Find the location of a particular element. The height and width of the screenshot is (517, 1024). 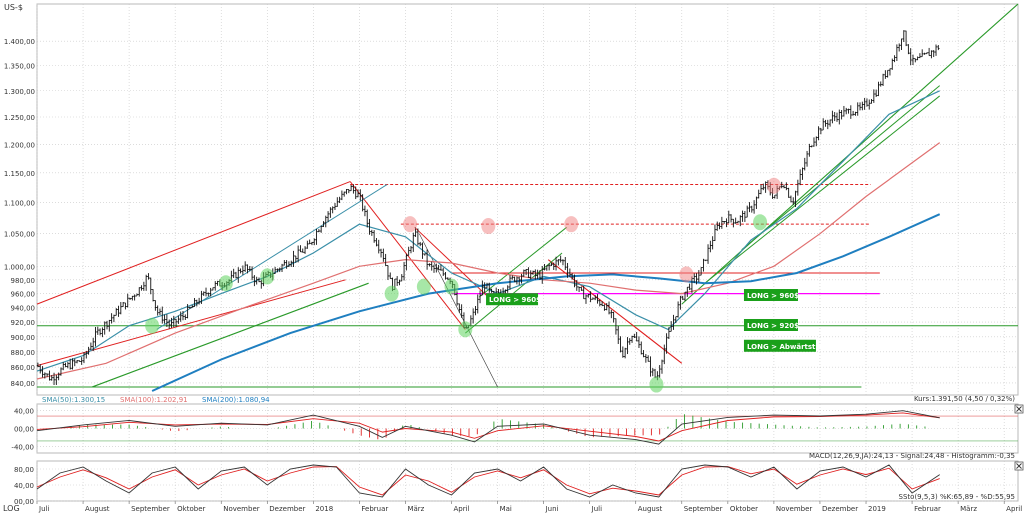

long-signal-label: LONG > 920$ is located at coordinates (773, 326).